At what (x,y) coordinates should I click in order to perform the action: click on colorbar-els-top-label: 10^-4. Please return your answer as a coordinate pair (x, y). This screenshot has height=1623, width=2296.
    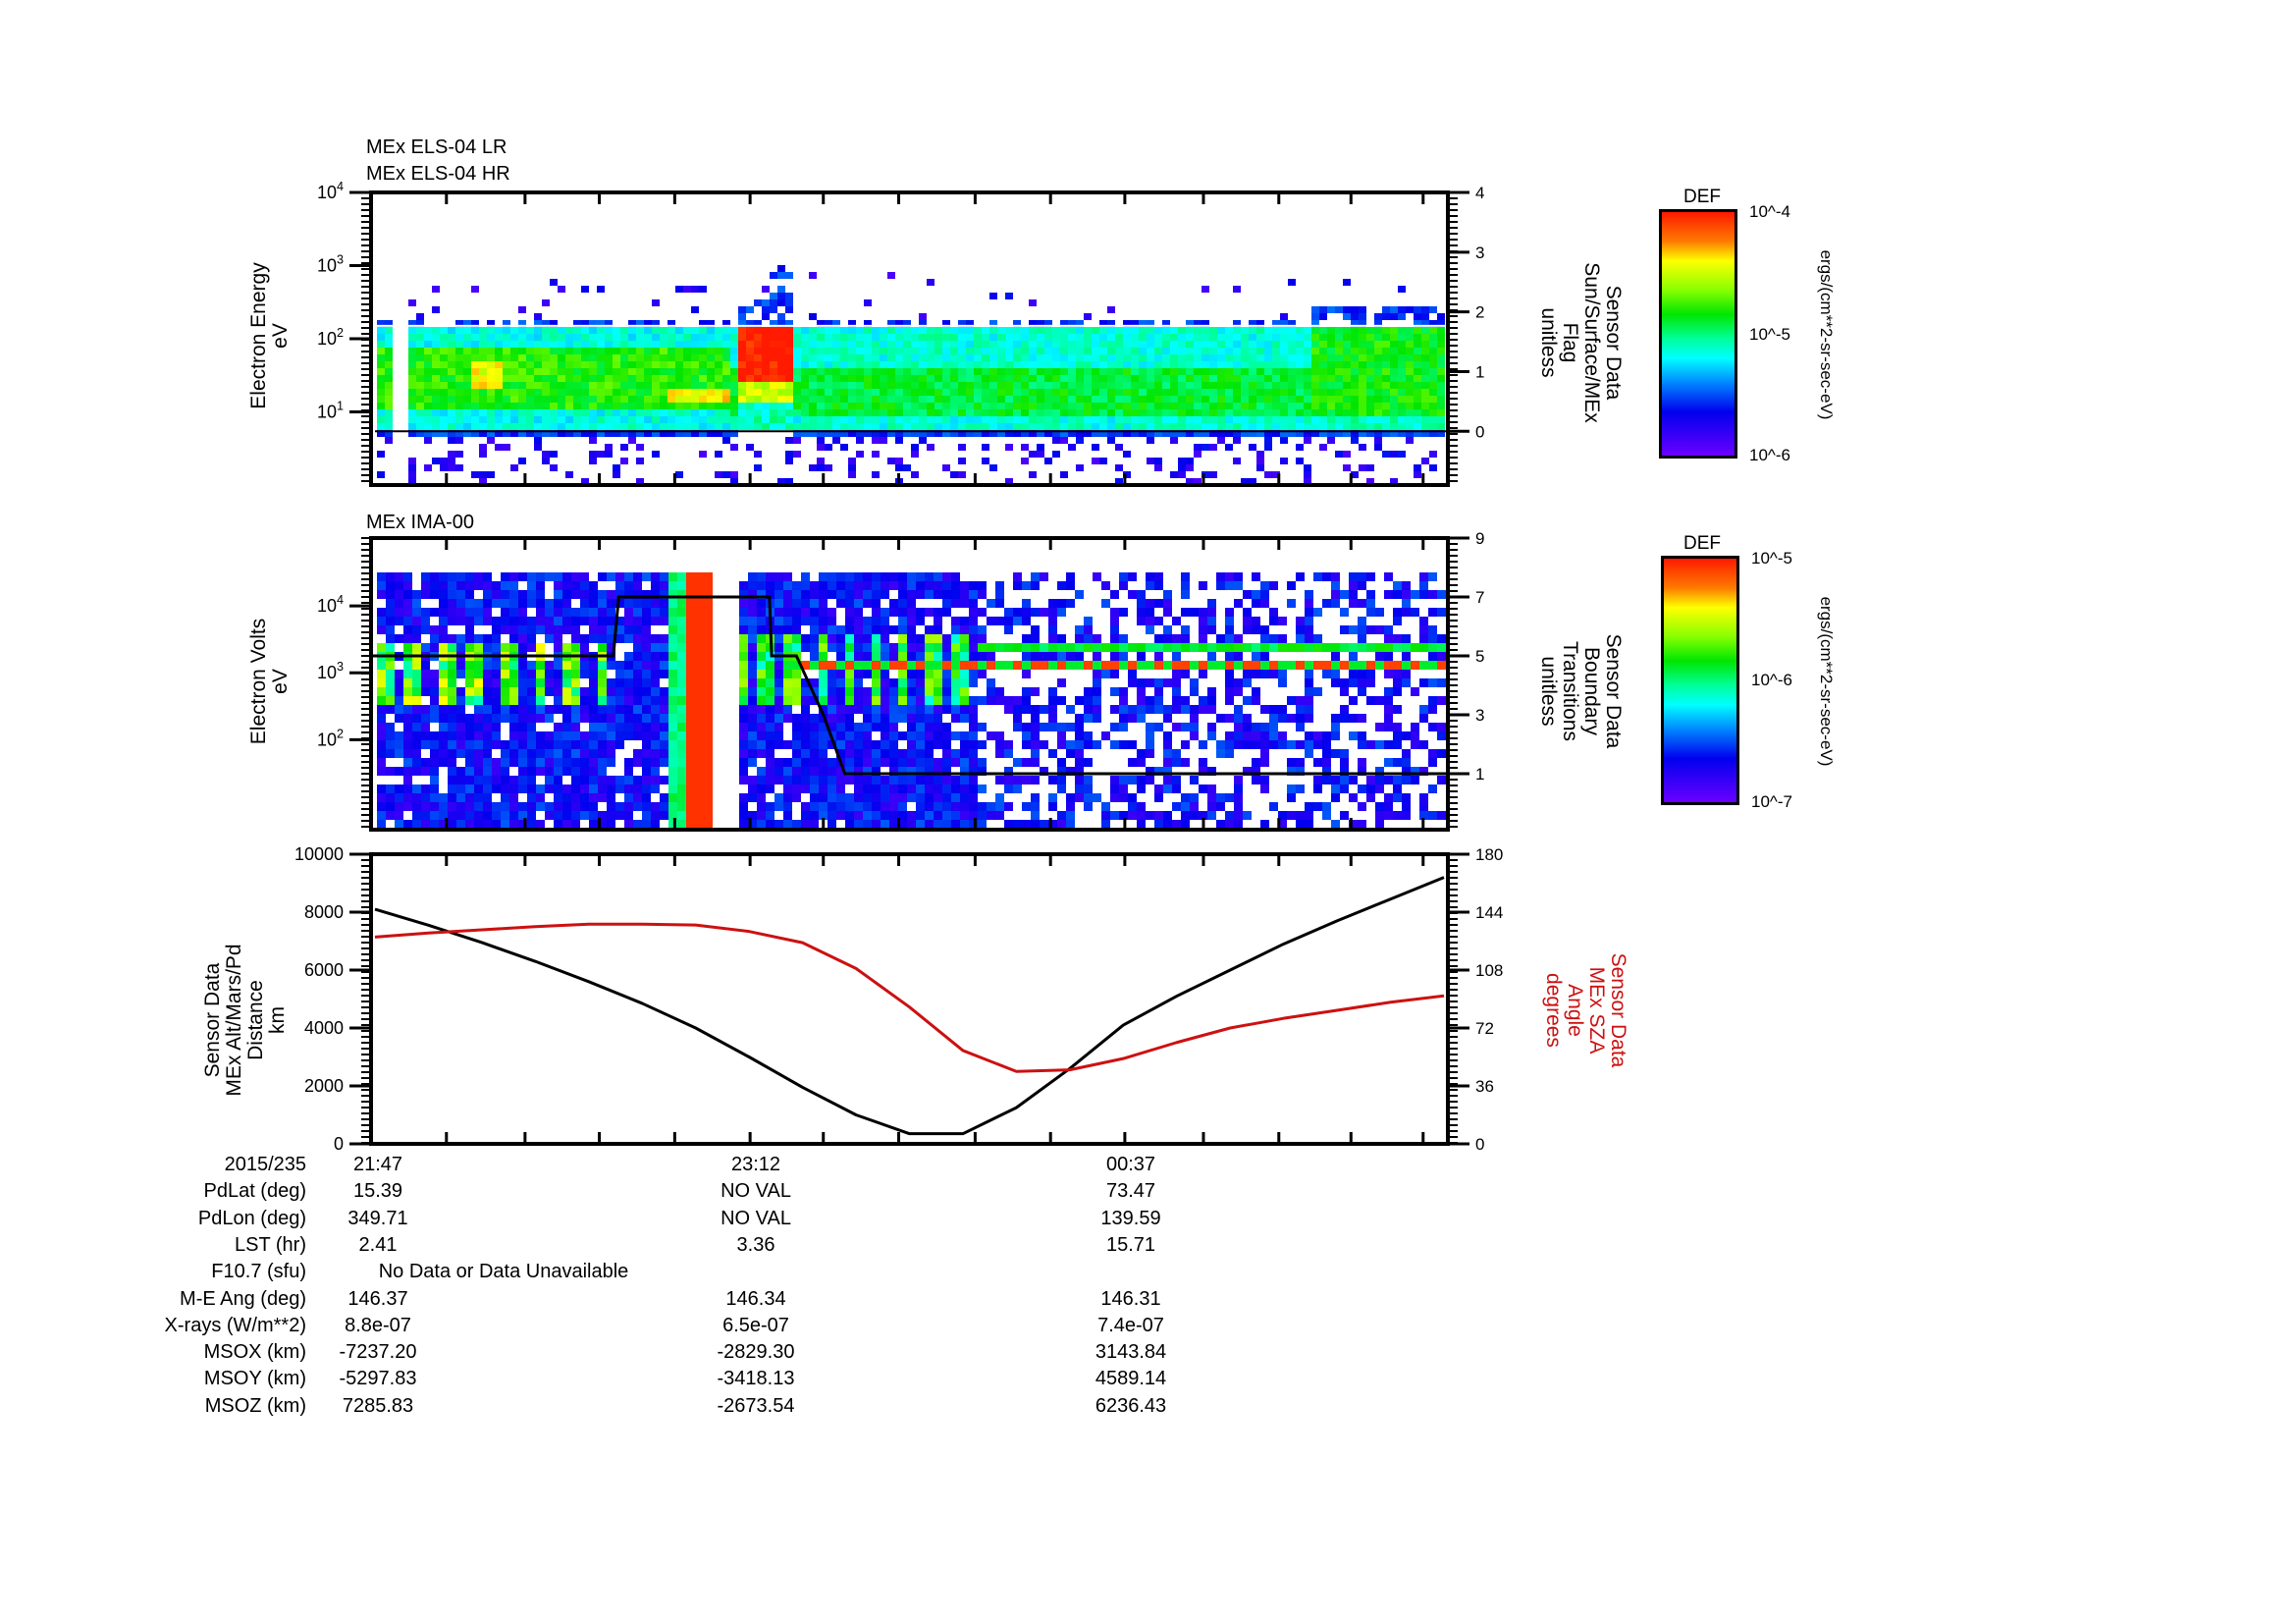
    Looking at the image, I should click on (1770, 212).